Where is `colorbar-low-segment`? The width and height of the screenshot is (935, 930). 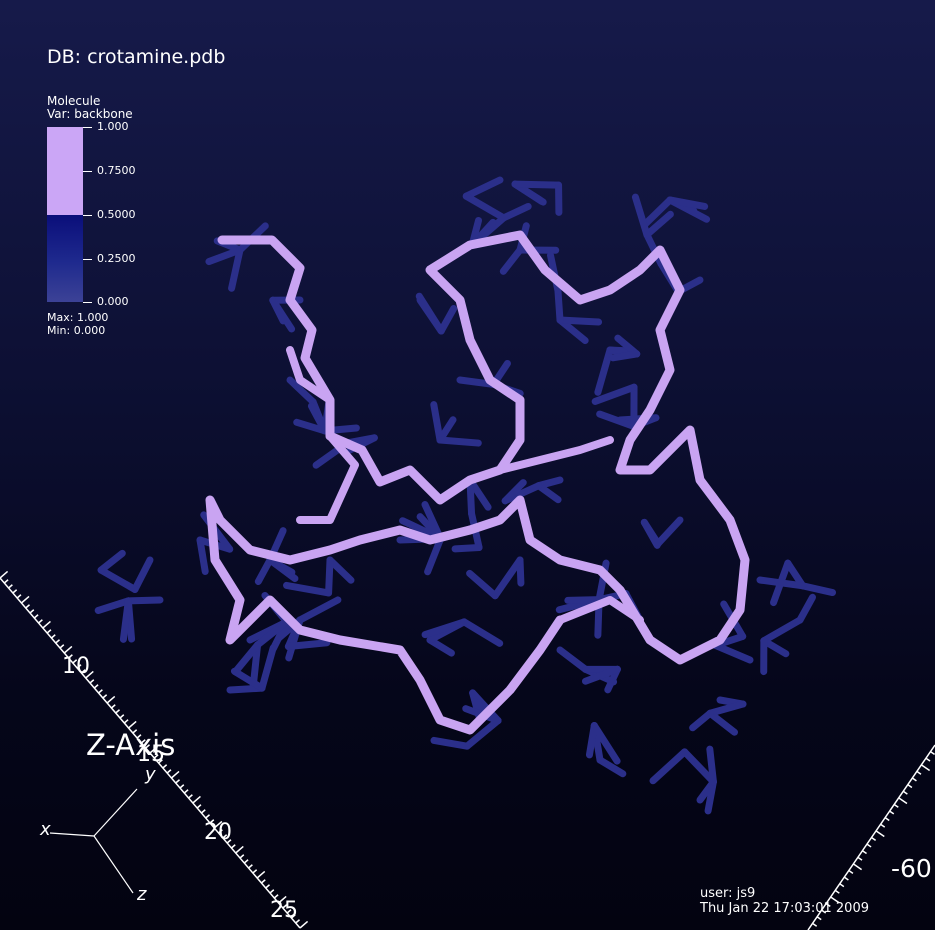 colorbar-low-segment is located at coordinates (65, 258).